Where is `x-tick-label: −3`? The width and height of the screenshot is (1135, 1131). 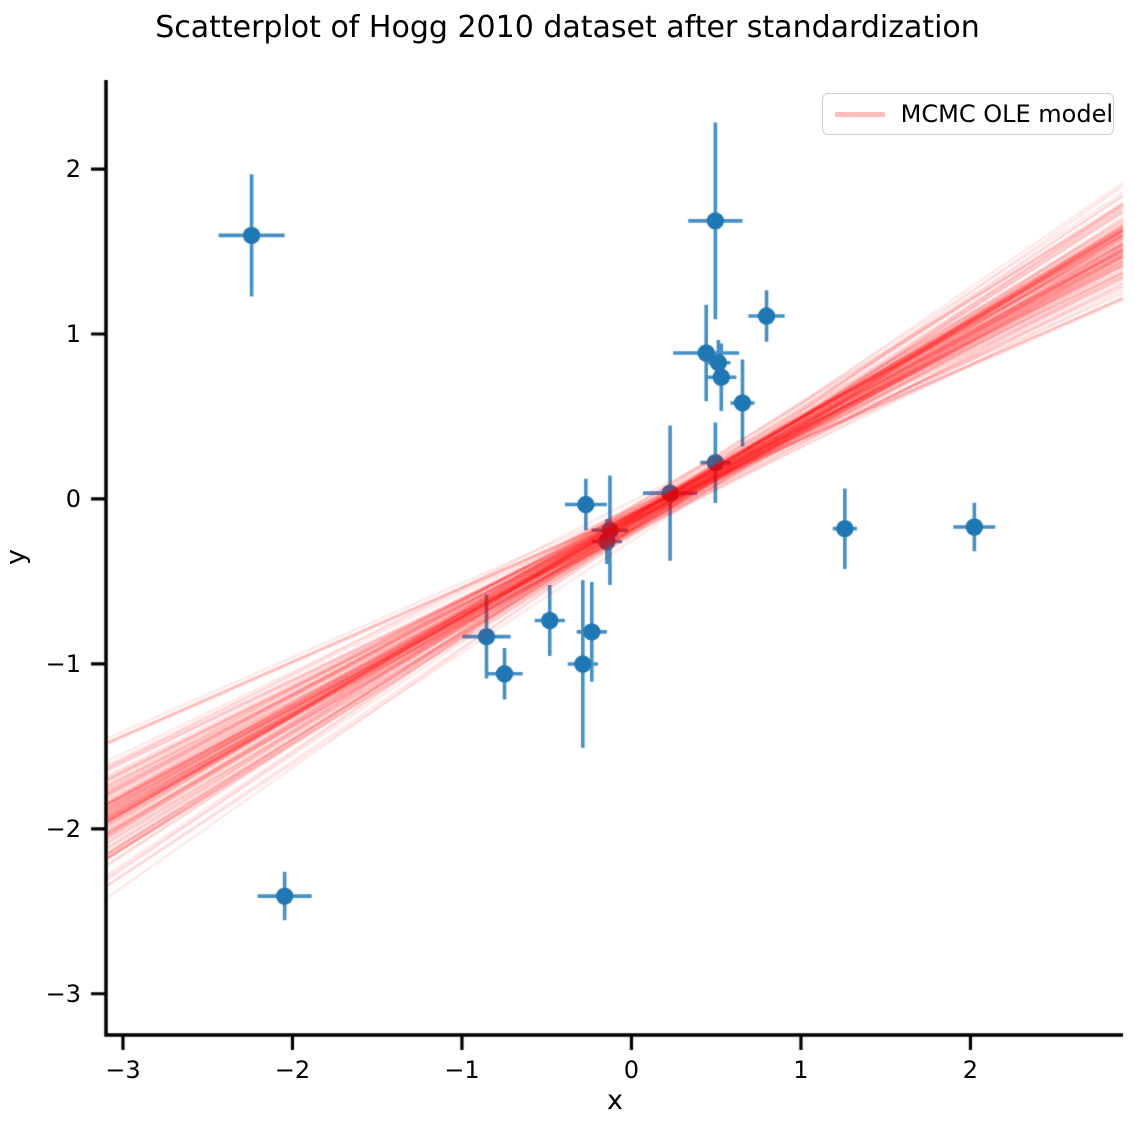 x-tick-label: −3 is located at coordinates (123, 1070).